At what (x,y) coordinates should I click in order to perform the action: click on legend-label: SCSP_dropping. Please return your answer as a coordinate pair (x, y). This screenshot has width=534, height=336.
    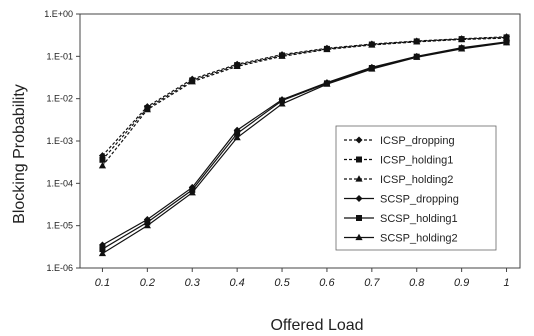
    Looking at the image, I should click on (419, 200).